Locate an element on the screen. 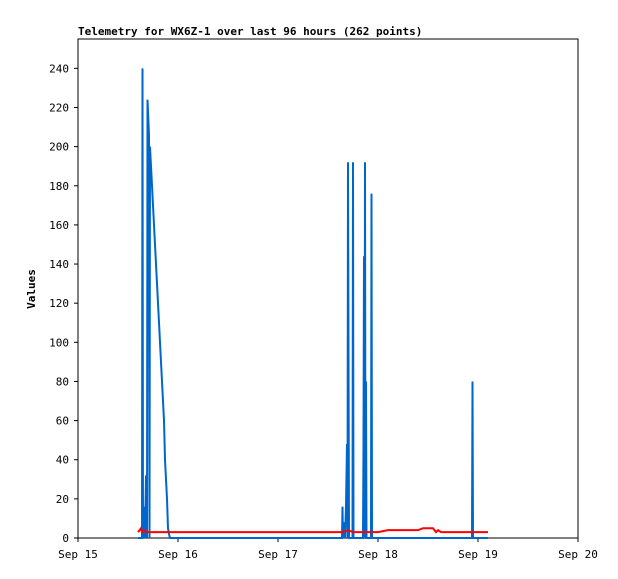 Image resolution: width=618 pixels, height=579 pixels. x-axis: Sep 15 Sep 16 Sep 17 Sep 18 Sep 19 Sep 20 is located at coordinates (328, 549).